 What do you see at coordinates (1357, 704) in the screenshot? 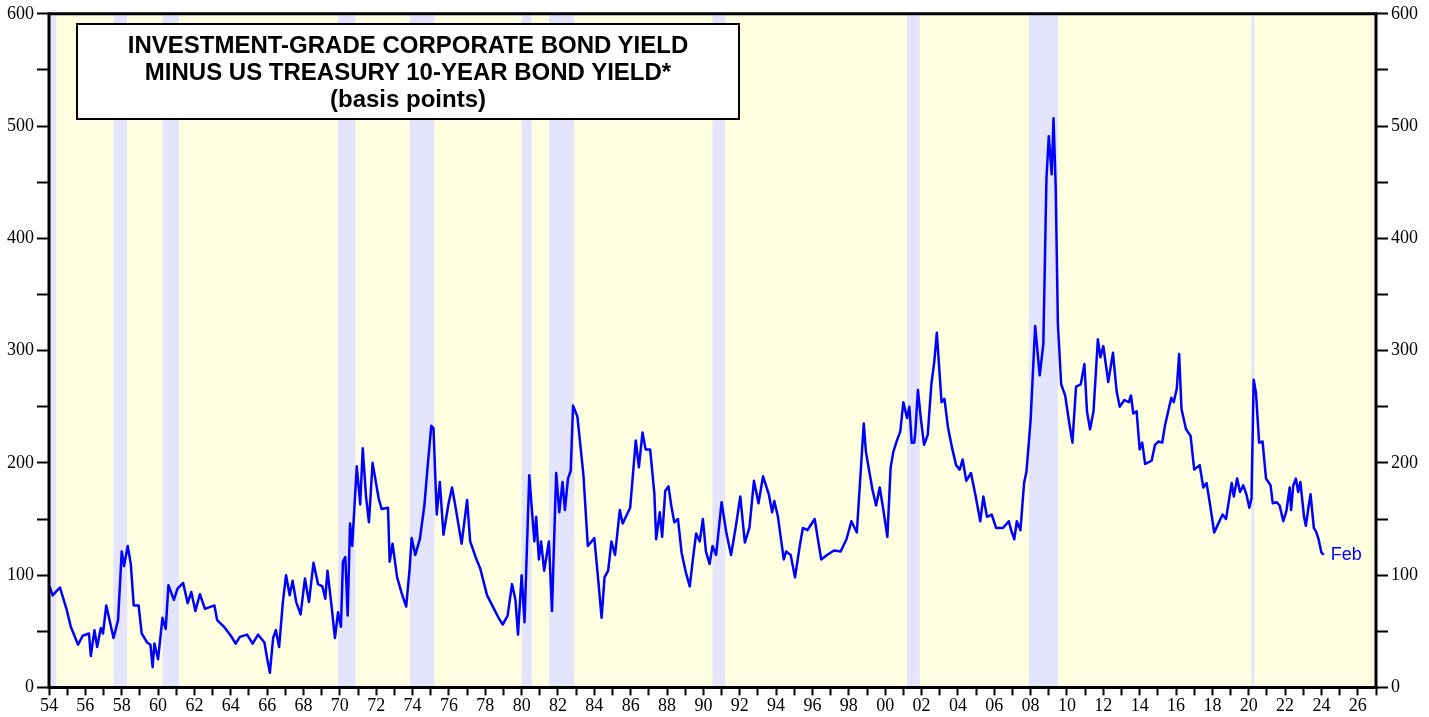
I see `x-tick-label: 26` at bounding box center [1357, 704].